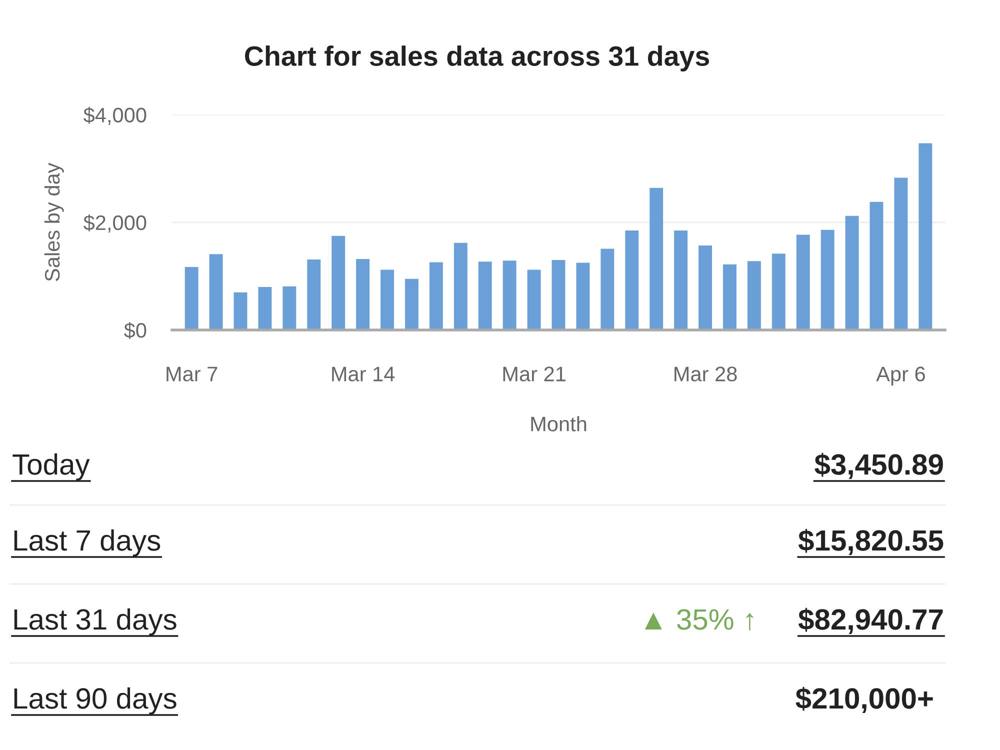 The image size is (1000, 750). I want to click on y-tick-label: $2,000, so click(115, 223).